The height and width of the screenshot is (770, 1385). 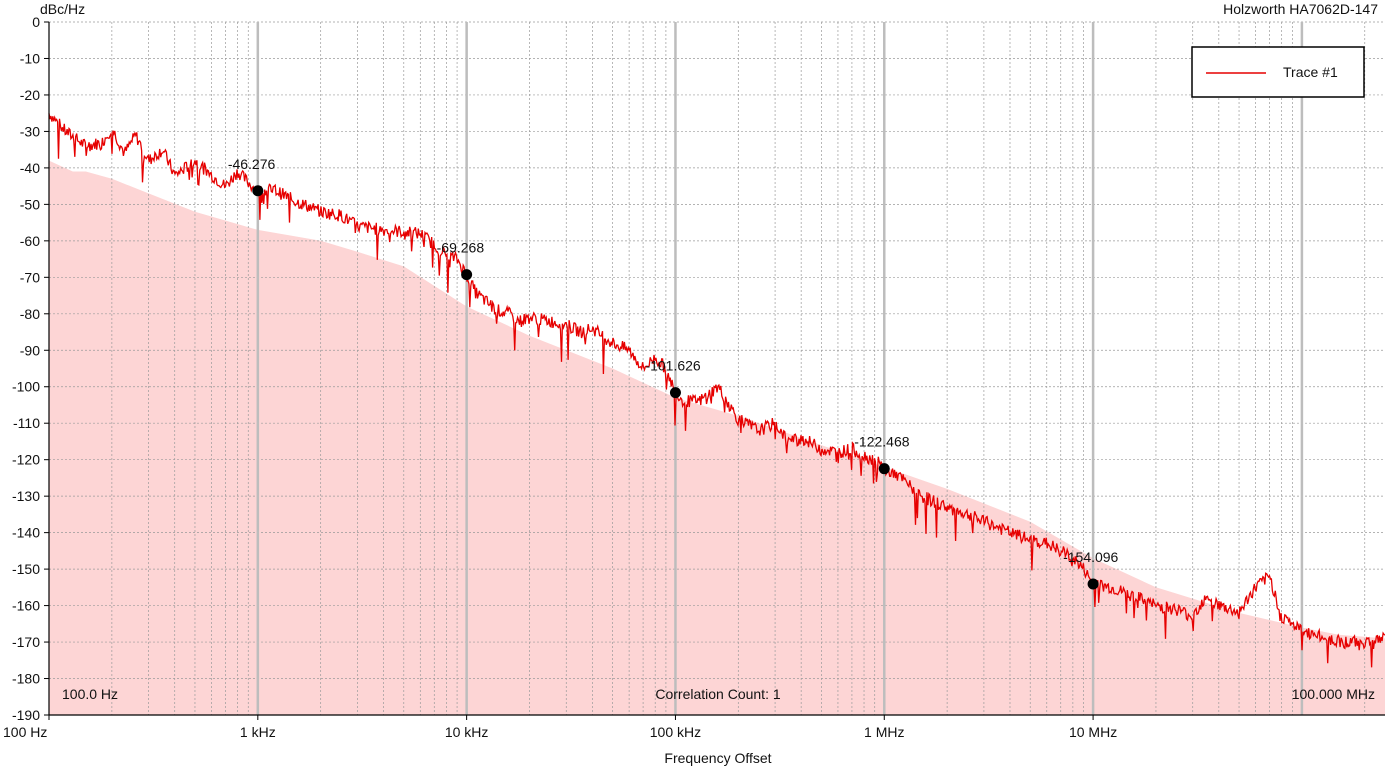 What do you see at coordinates (26, 423) in the screenshot?
I see `y-tick-label: -110` at bounding box center [26, 423].